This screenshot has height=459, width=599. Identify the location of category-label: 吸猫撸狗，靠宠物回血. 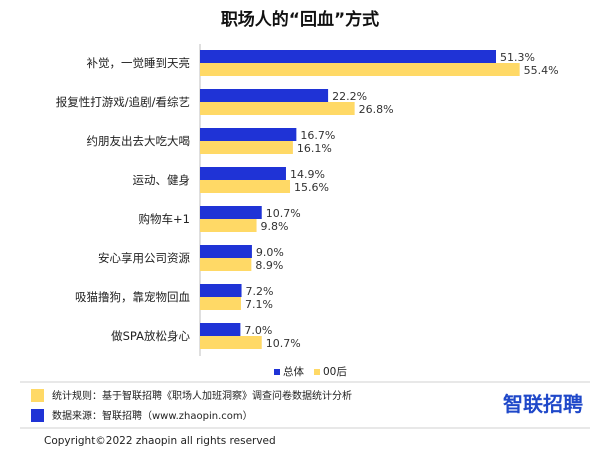
(132, 297).